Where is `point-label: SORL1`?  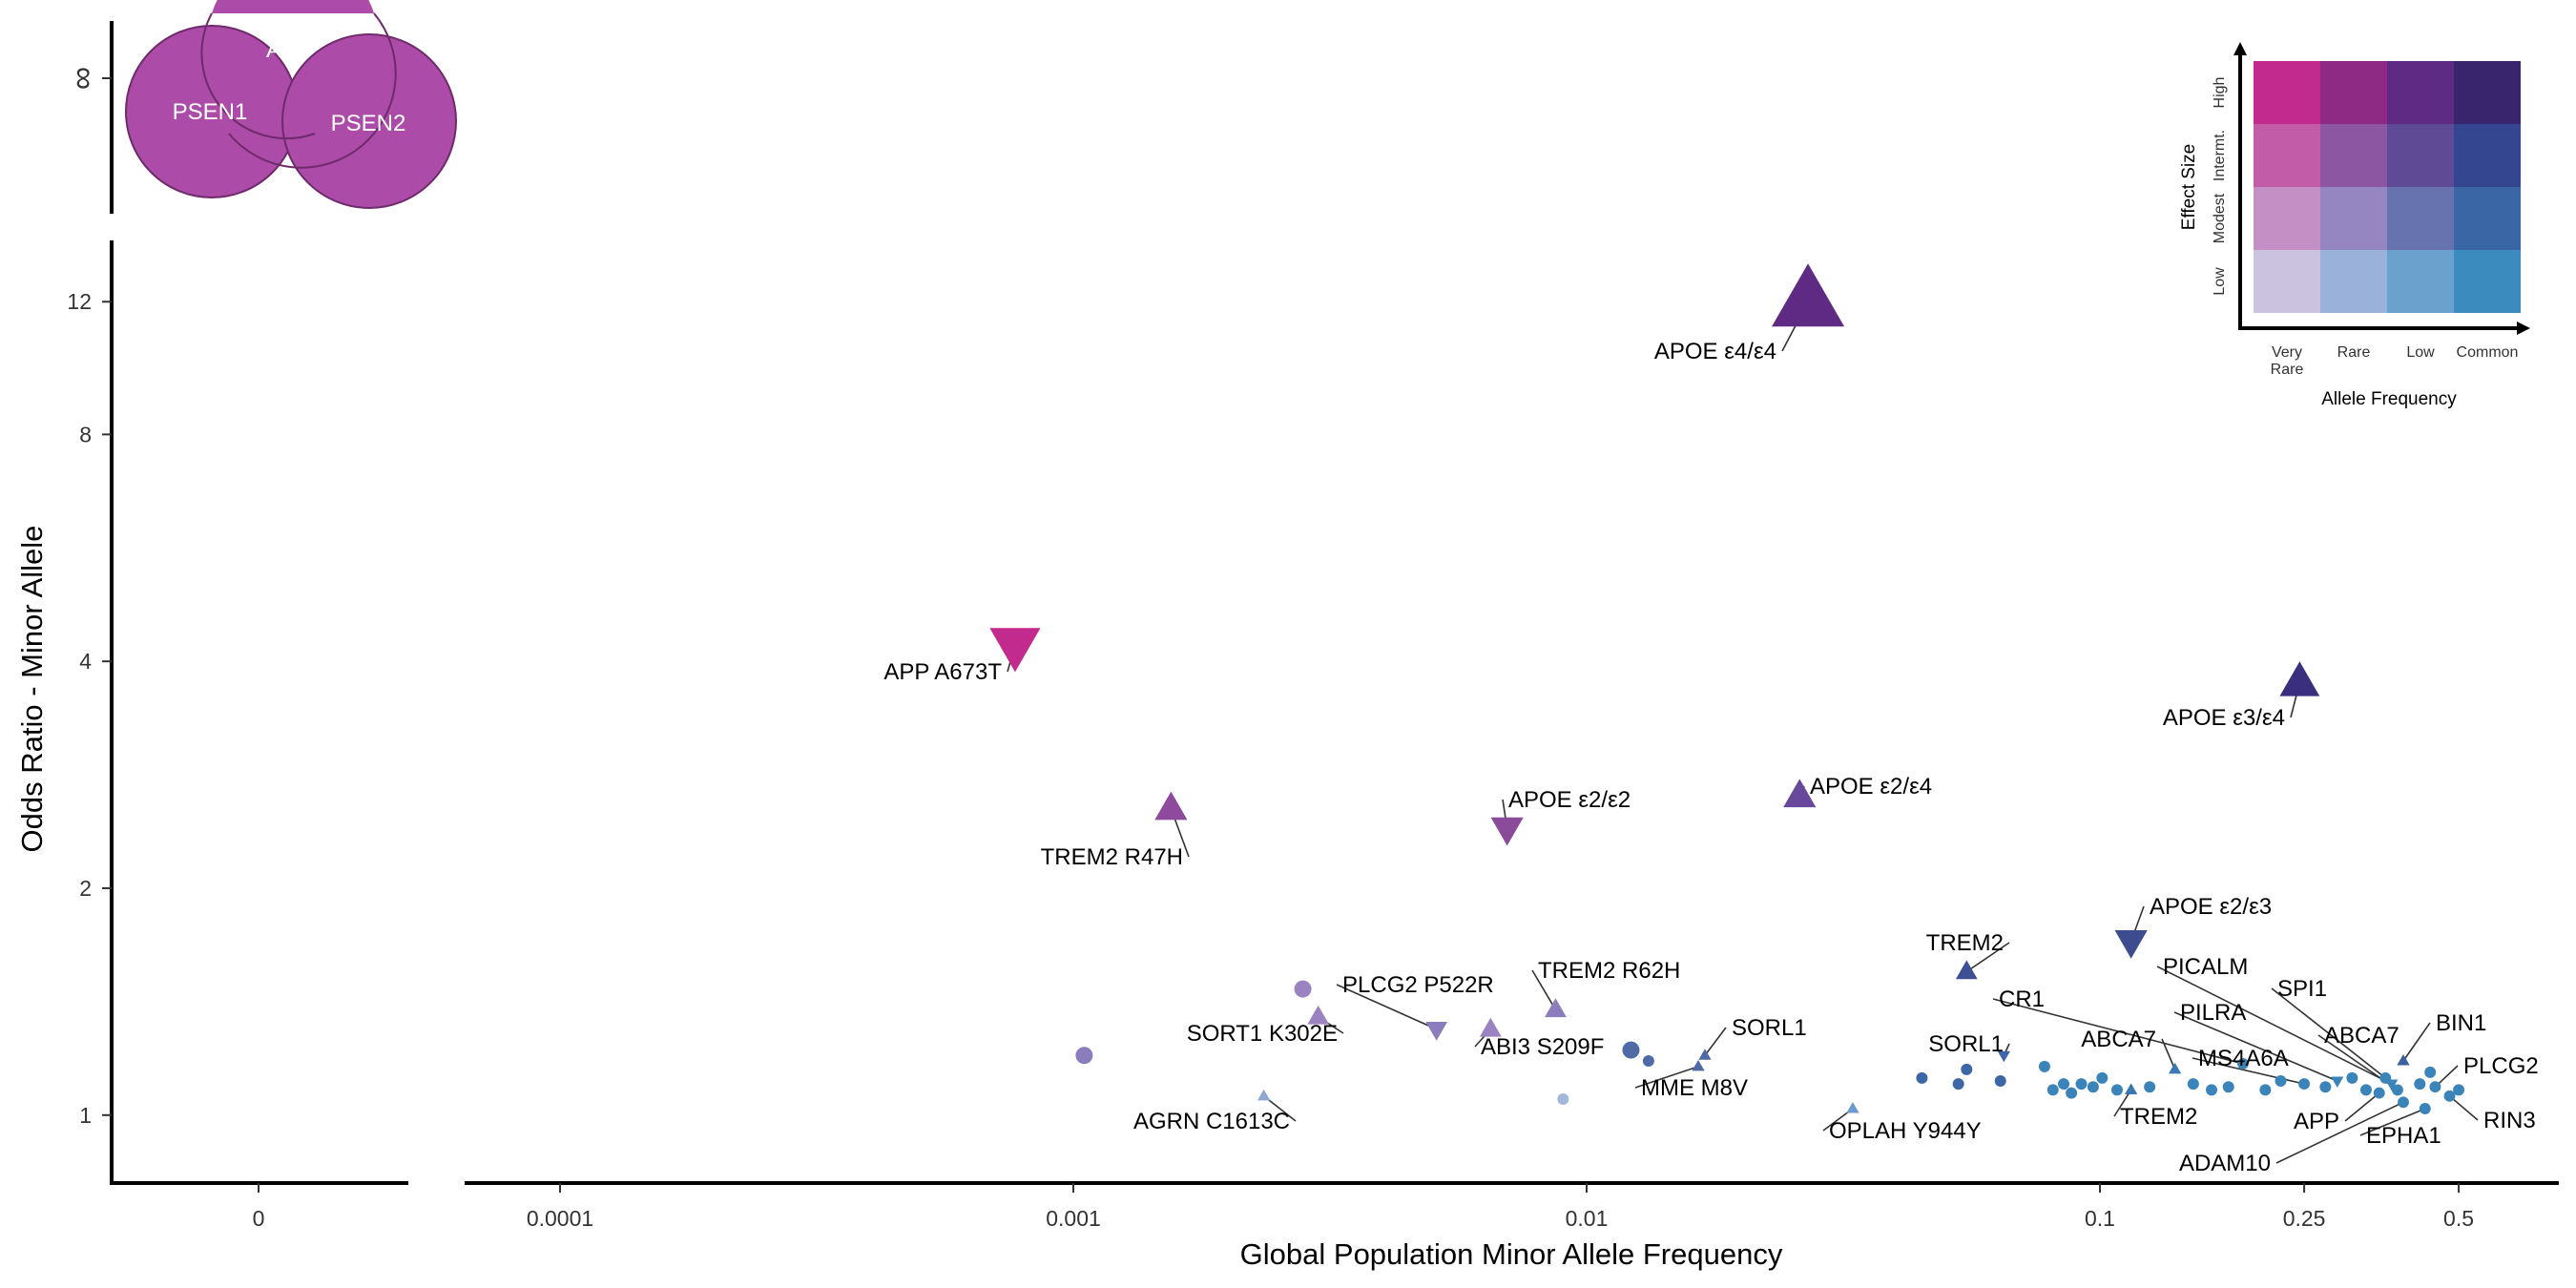 point-label: SORL1 is located at coordinates (1769, 1028).